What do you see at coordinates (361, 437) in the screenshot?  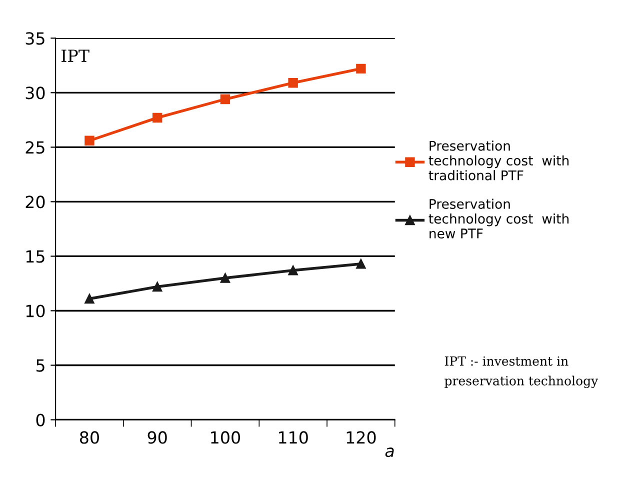 I see `x-tick-label: 120` at bounding box center [361, 437].